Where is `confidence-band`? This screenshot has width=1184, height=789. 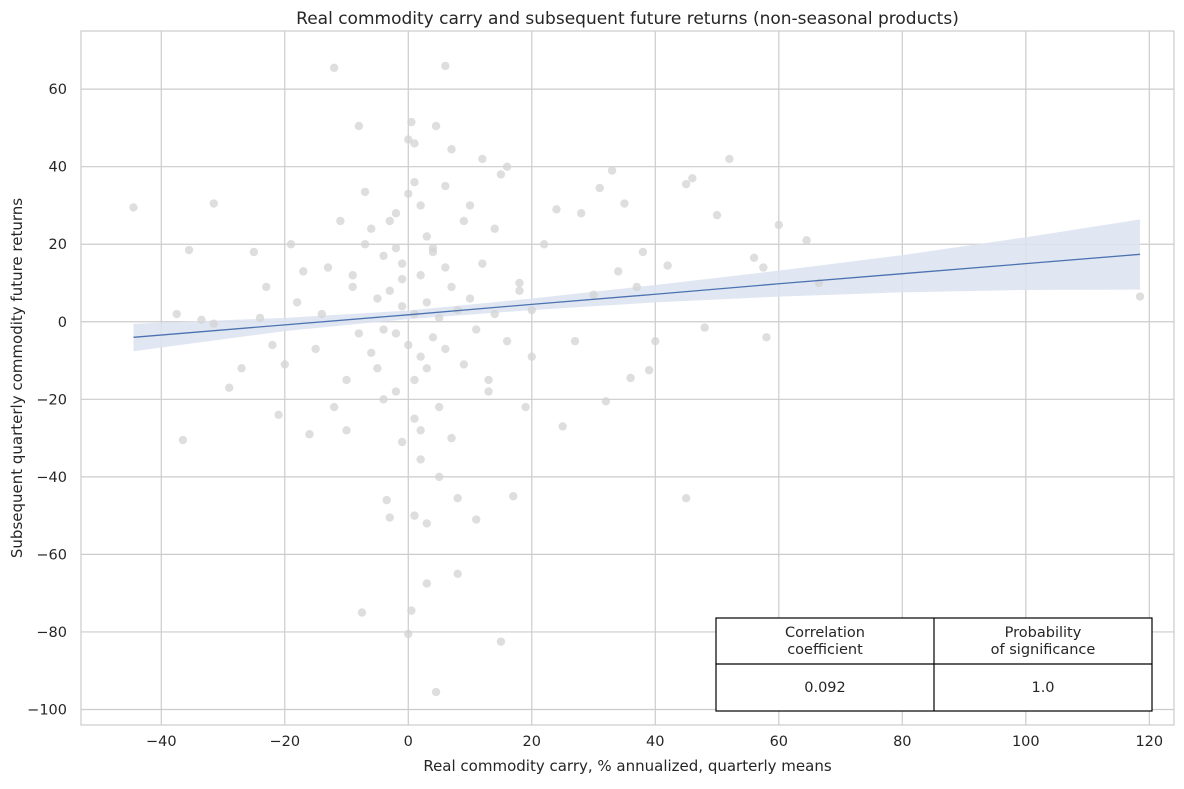
confidence-band is located at coordinates (637, 285).